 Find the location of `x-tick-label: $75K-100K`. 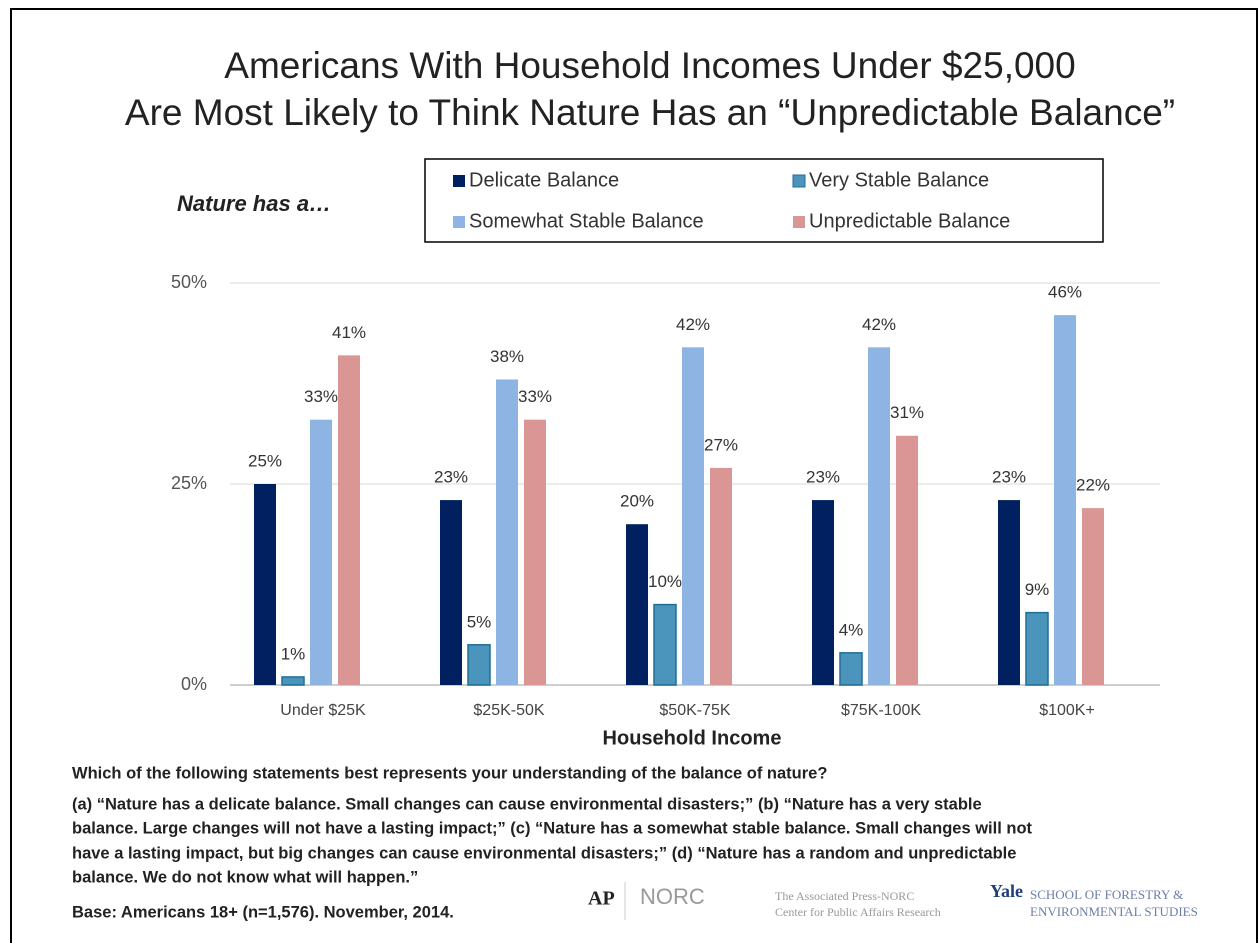

x-tick-label: $75K-100K is located at coordinates (881, 710).